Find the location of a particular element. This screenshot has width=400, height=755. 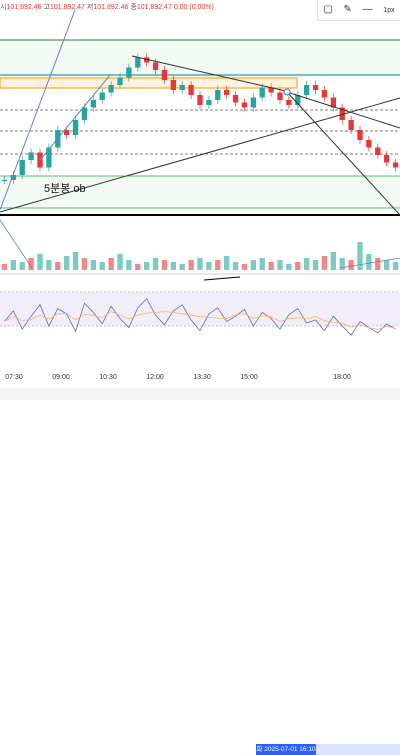

ob-annotation: 5분봉 ob is located at coordinates (65, 189).